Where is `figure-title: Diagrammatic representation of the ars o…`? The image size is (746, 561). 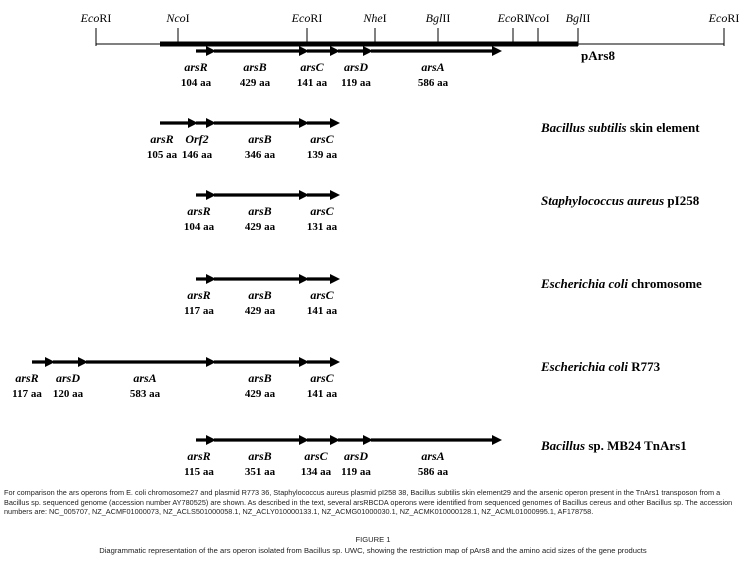 figure-title: Diagrammatic representation of the ars o… is located at coordinates (373, 550).